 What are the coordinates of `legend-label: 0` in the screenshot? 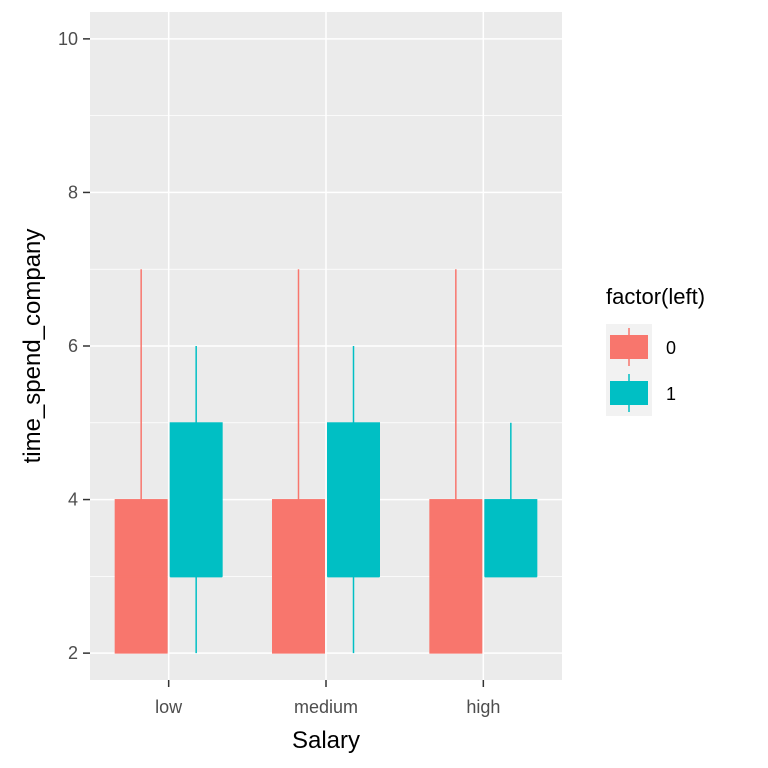 It's located at (671, 348).